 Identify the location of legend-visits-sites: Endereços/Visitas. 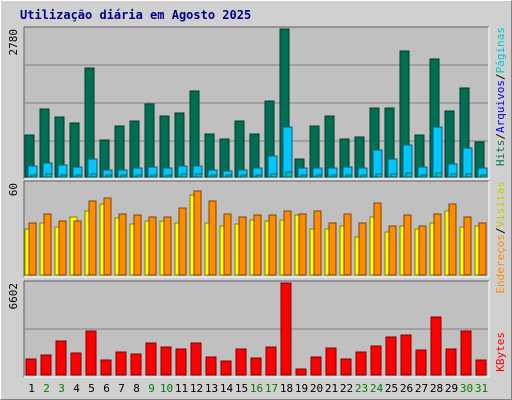
(500, 237).